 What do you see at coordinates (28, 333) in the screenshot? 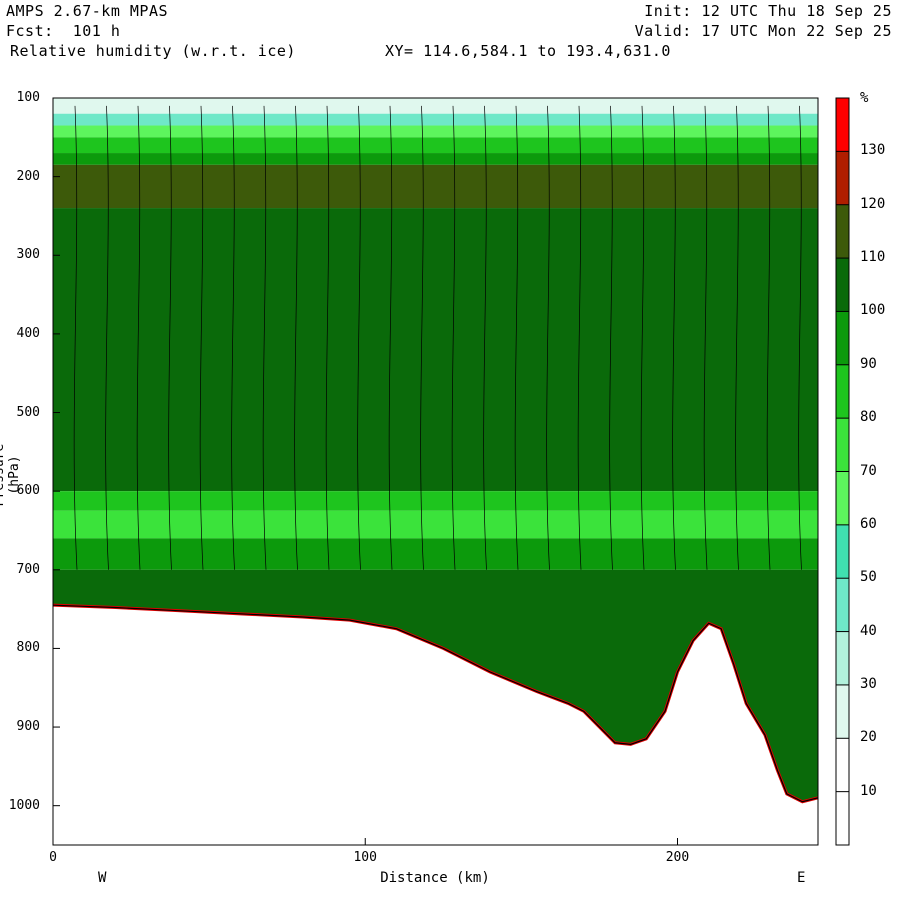
I see `y-tick-label: 400` at bounding box center [28, 333].